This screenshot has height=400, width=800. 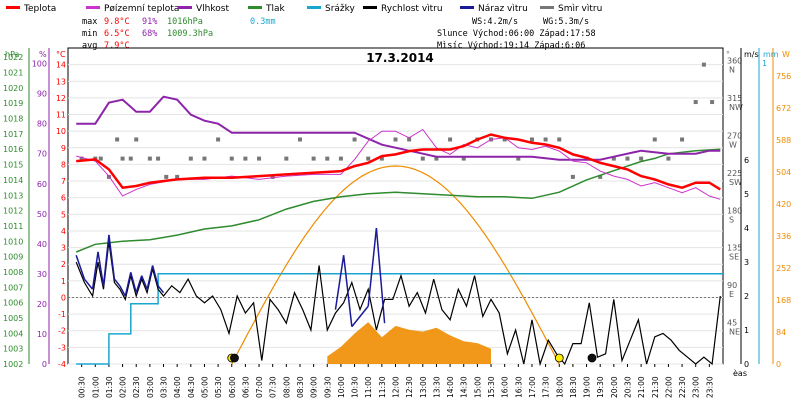 I want to click on x-tick: 22:00, so click(x=668, y=387).